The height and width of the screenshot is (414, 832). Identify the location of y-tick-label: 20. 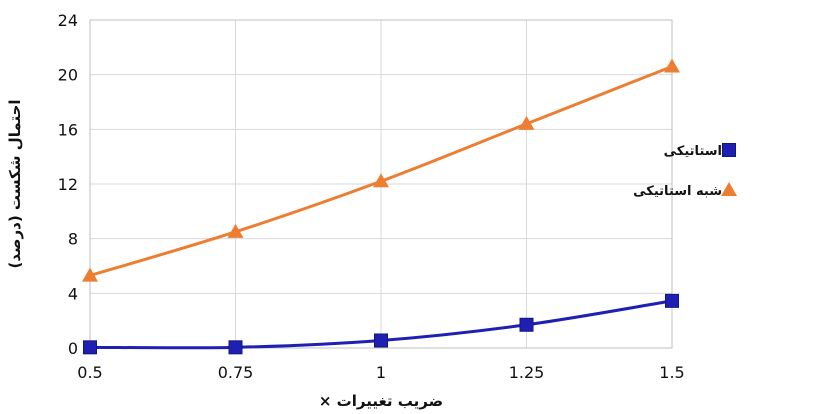
(68, 75).